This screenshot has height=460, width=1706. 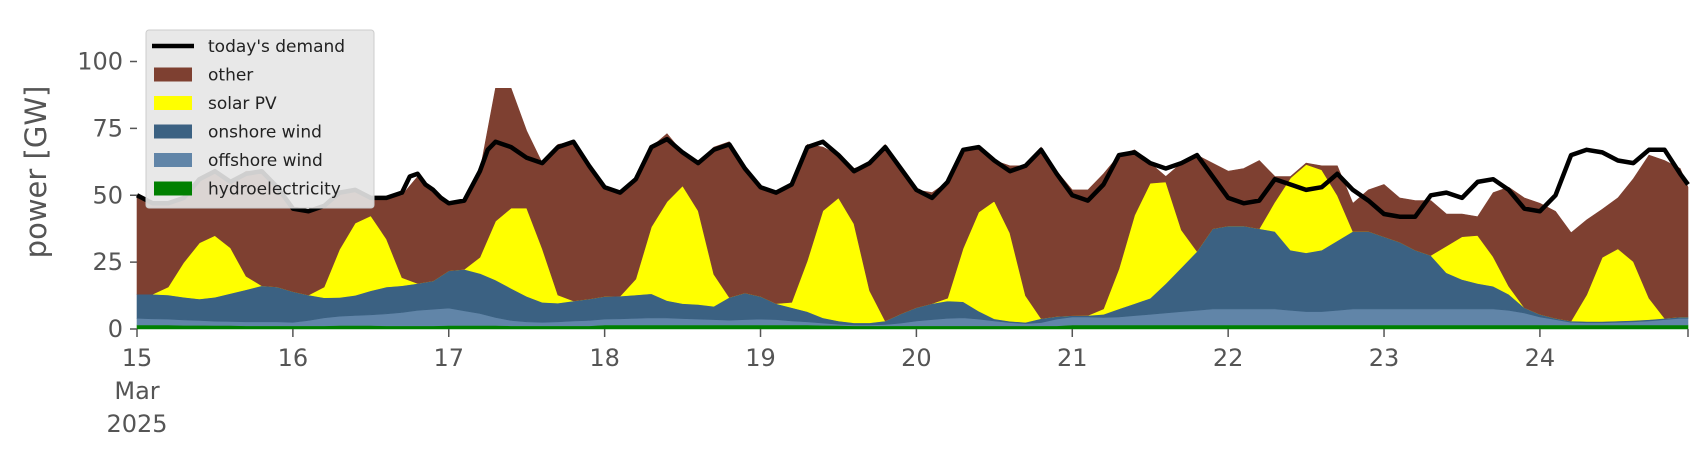 I want to click on legend-label-other: other, so click(x=230, y=76).